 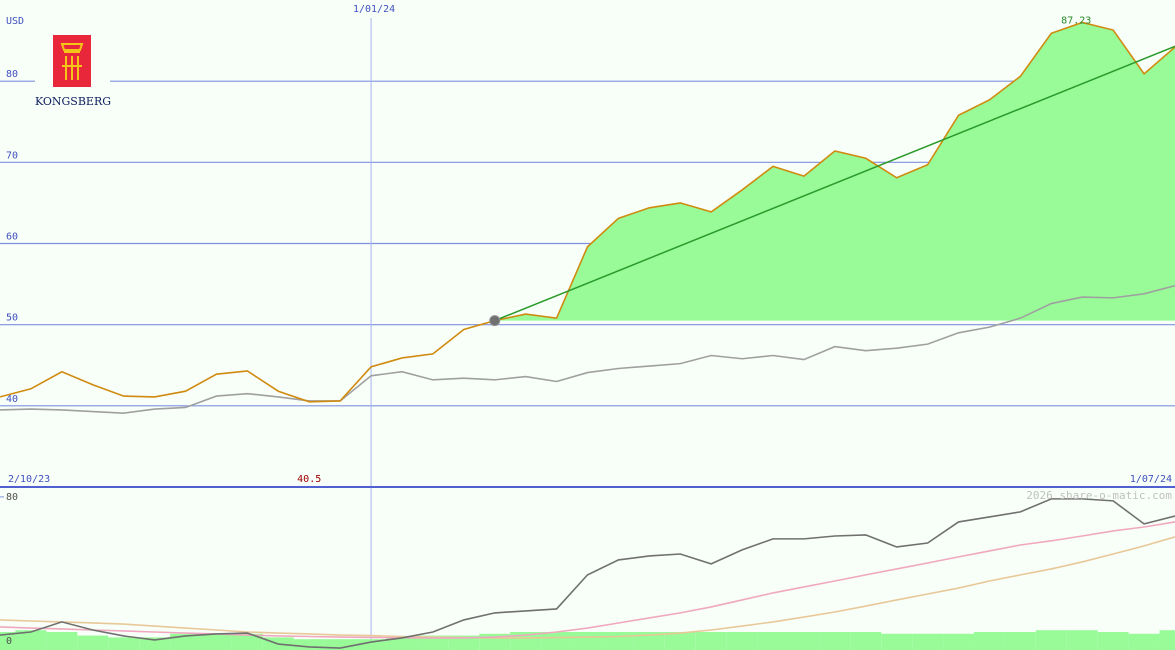 I want to click on y-axis-label: USD, so click(x=15, y=21).